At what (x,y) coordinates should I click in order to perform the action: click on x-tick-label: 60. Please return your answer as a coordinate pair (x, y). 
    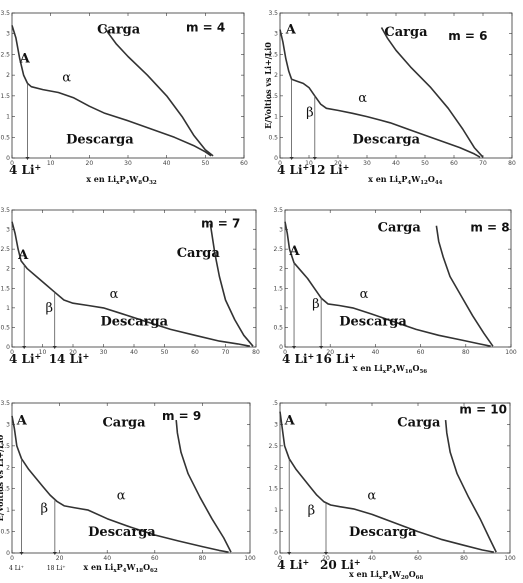
    Looking at the image, I should click on (421, 352).